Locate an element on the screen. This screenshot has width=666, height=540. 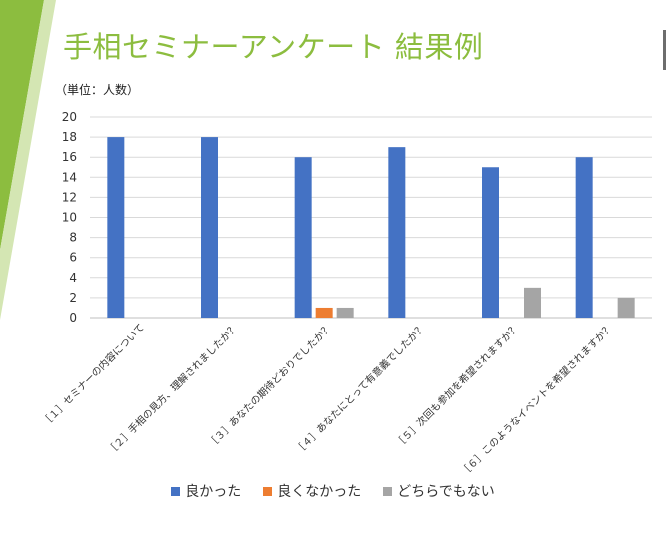
y-tick-label: 18 is located at coordinates (69, 137).